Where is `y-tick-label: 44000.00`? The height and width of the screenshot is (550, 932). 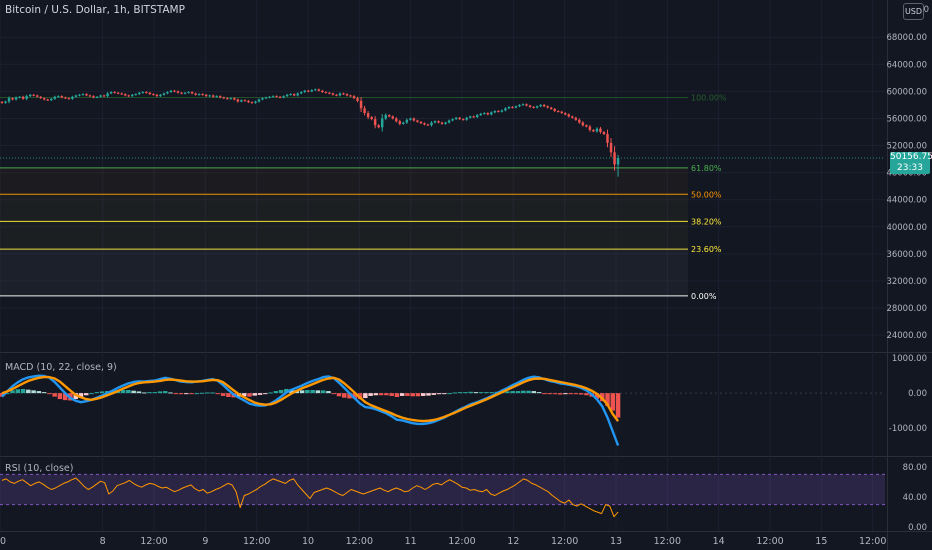 y-tick-label: 44000.00 is located at coordinates (906, 201).